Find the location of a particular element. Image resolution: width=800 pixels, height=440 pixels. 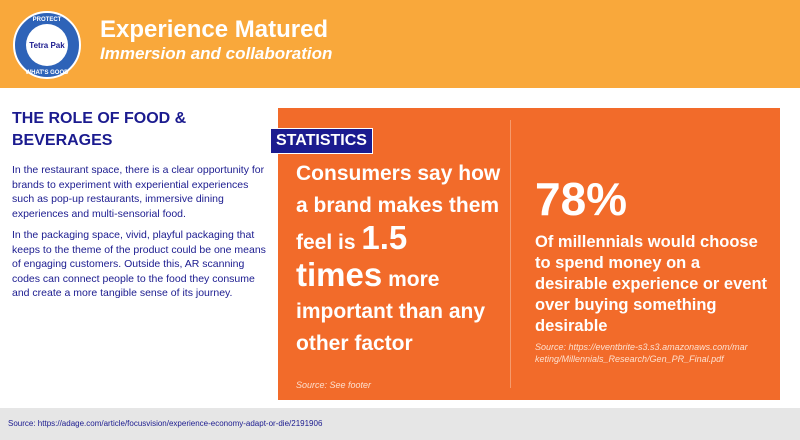

logo-core is located at coordinates (47, 45).